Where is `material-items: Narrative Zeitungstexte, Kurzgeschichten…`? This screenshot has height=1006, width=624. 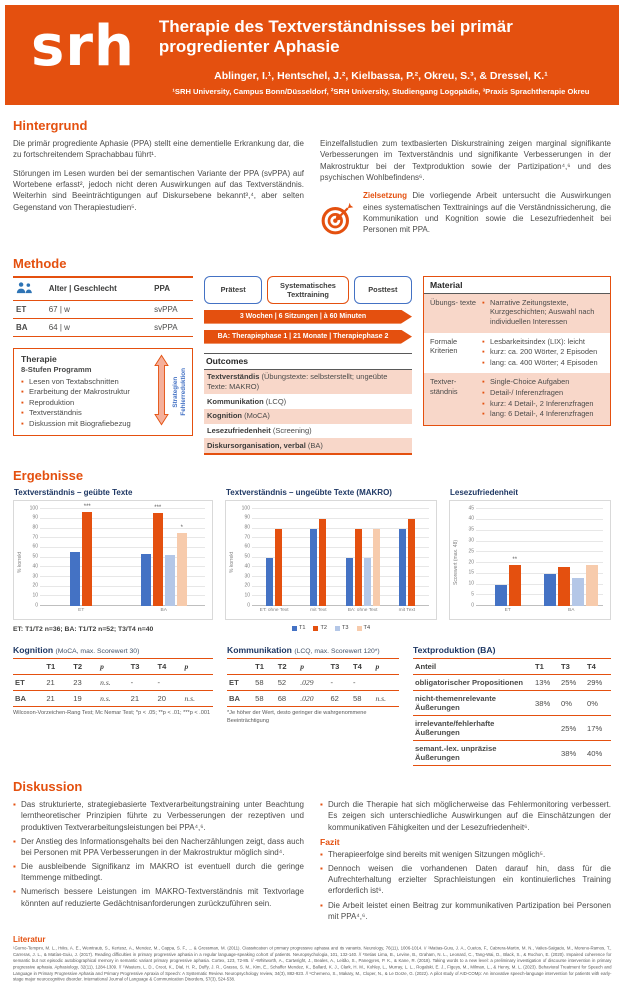 material-items: Narrative Zeitungstexte, Kurzgeschichten… is located at coordinates (543, 313).